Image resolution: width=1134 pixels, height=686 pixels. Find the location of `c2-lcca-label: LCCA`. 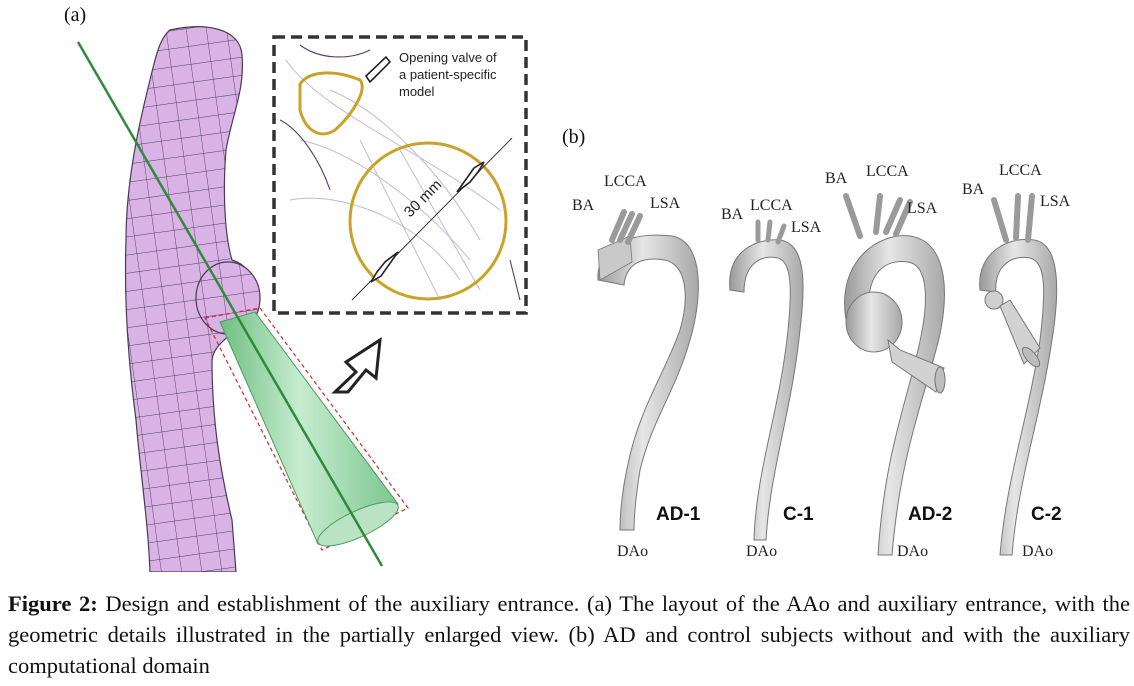

c2-lcca-label: LCCA is located at coordinates (1020, 170).